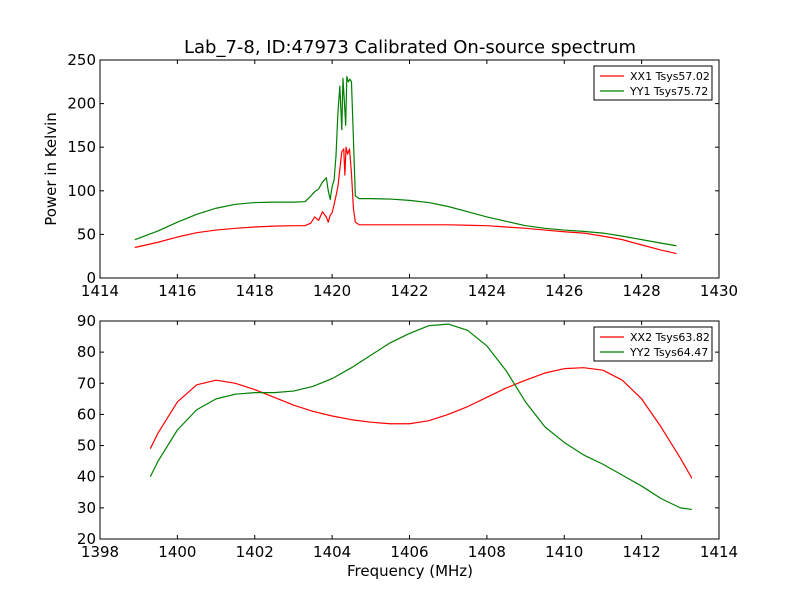 Image resolution: width=800 pixels, height=600 pixels. Describe the element at coordinates (86, 383) in the screenshot. I see `y-tick-label: 70` at that location.